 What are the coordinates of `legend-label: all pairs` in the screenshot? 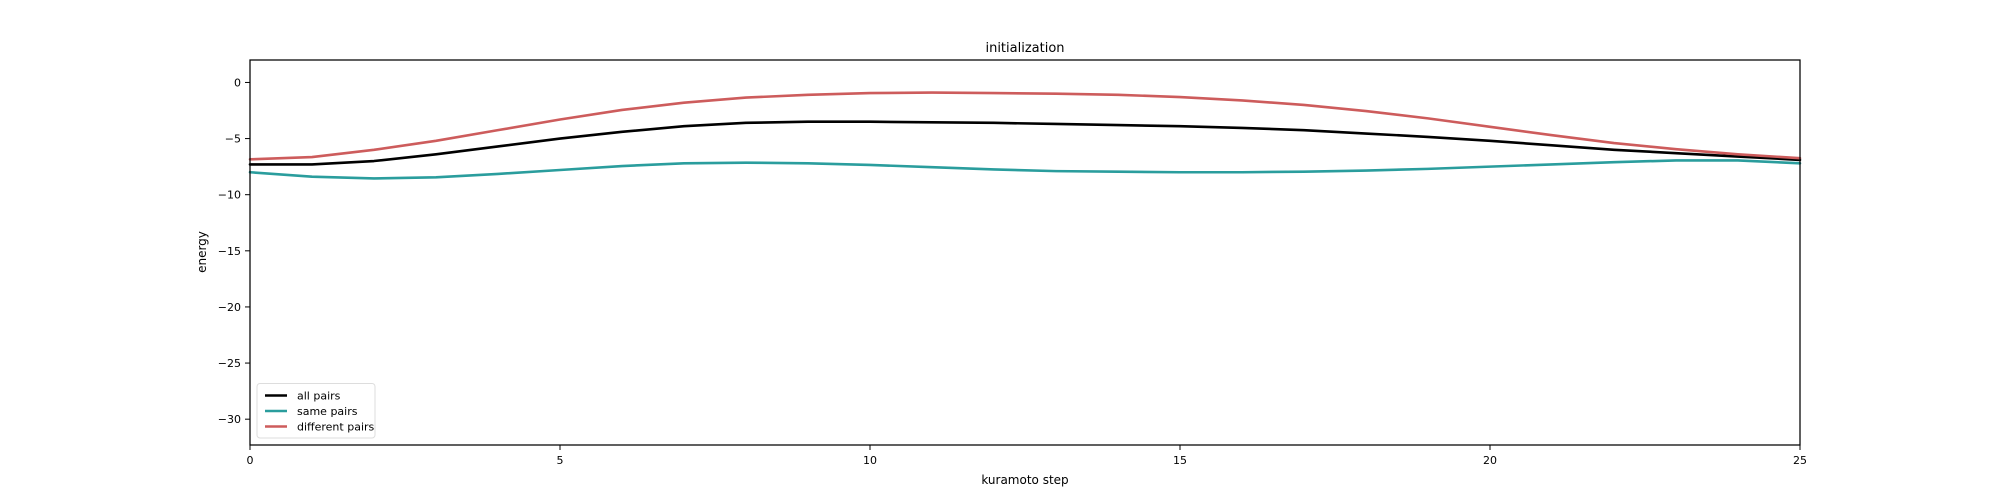 It's located at (319, 396).